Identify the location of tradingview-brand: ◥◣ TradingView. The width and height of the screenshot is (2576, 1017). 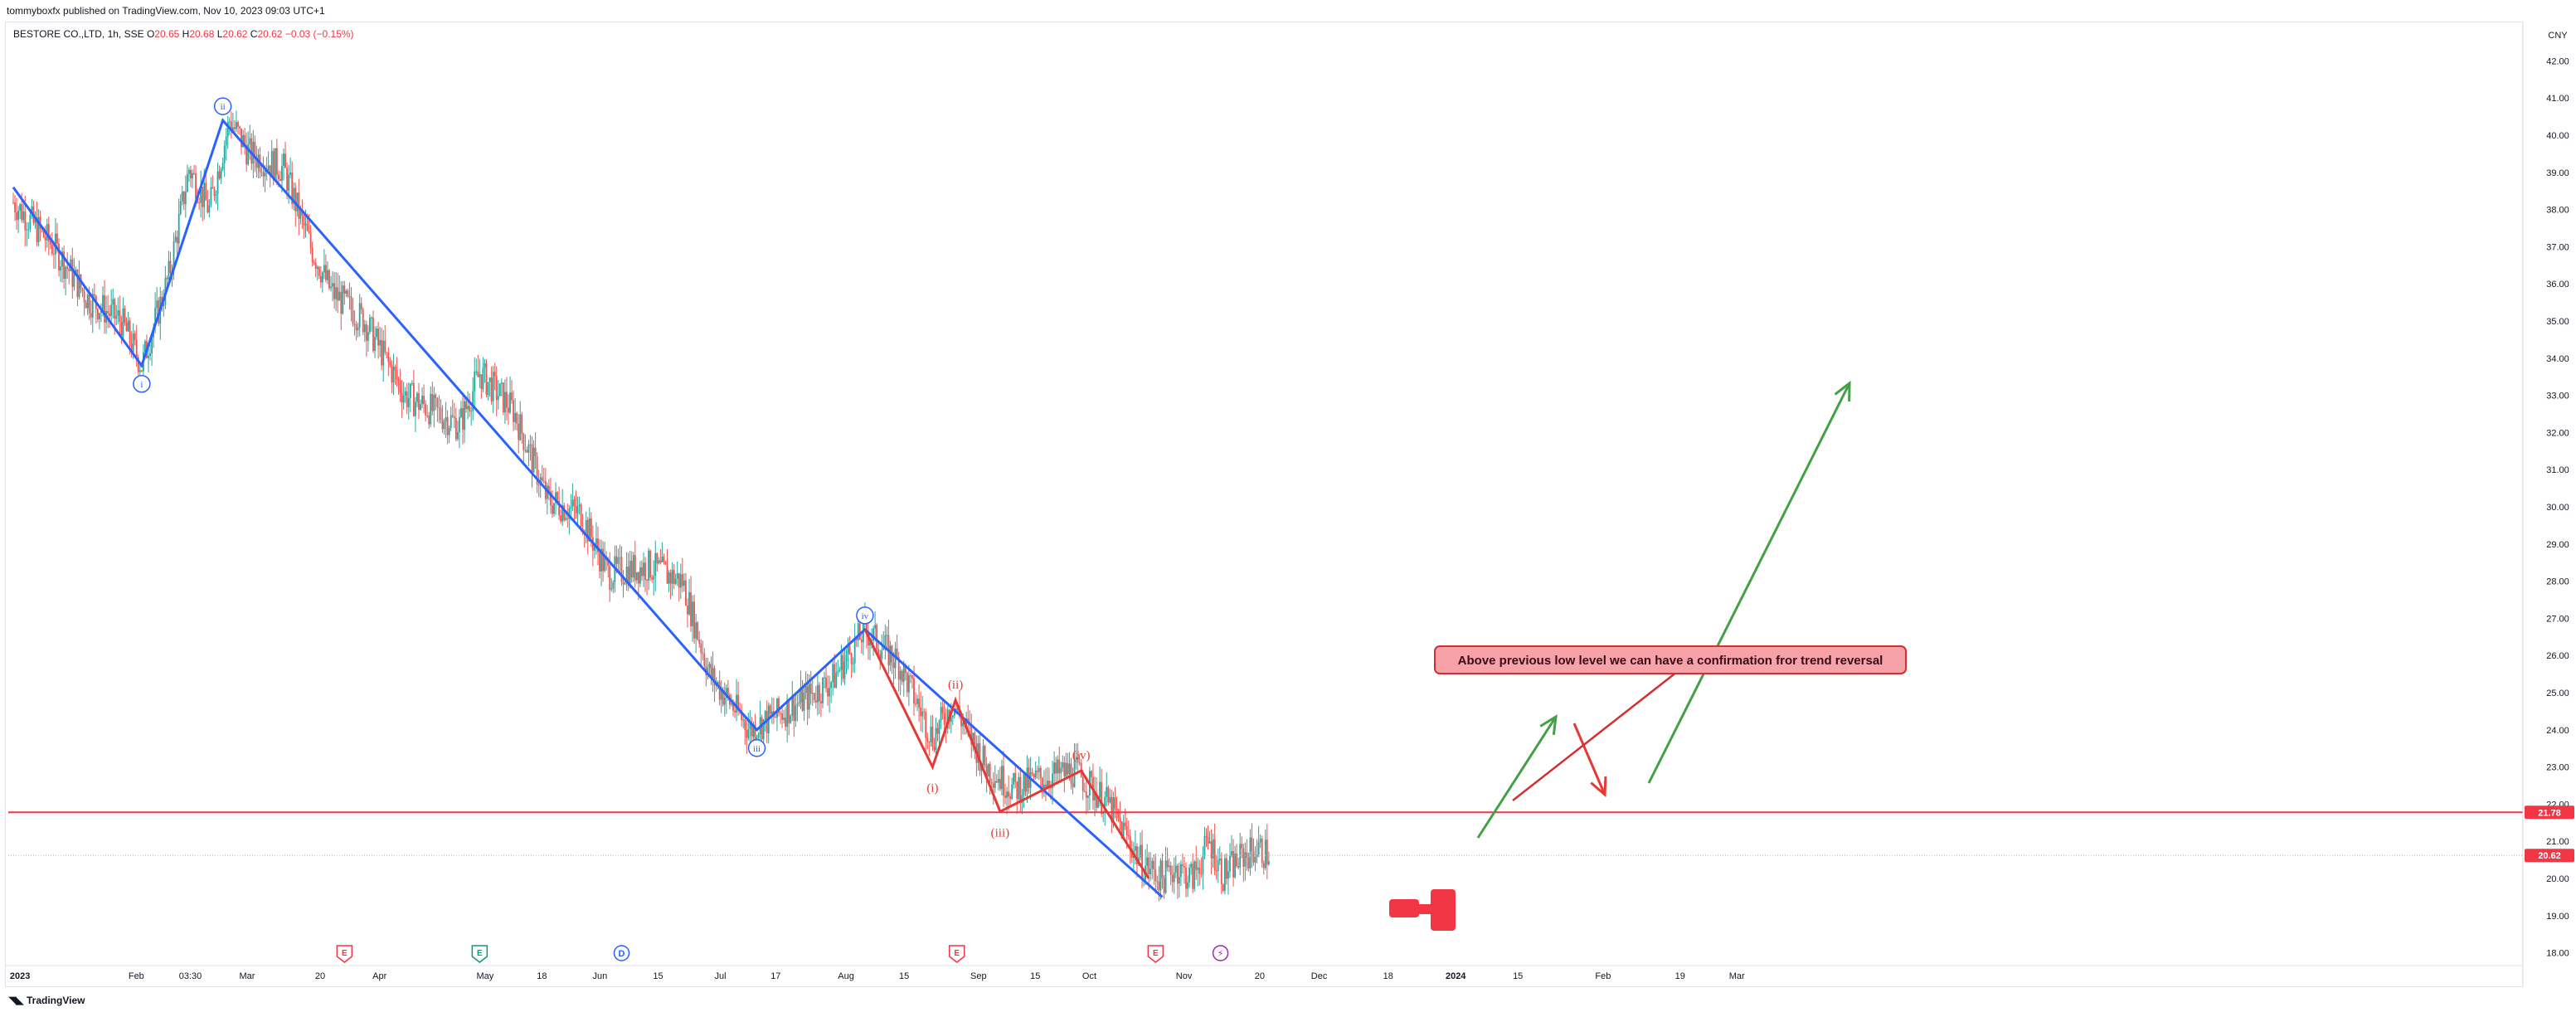
(47, 1000).